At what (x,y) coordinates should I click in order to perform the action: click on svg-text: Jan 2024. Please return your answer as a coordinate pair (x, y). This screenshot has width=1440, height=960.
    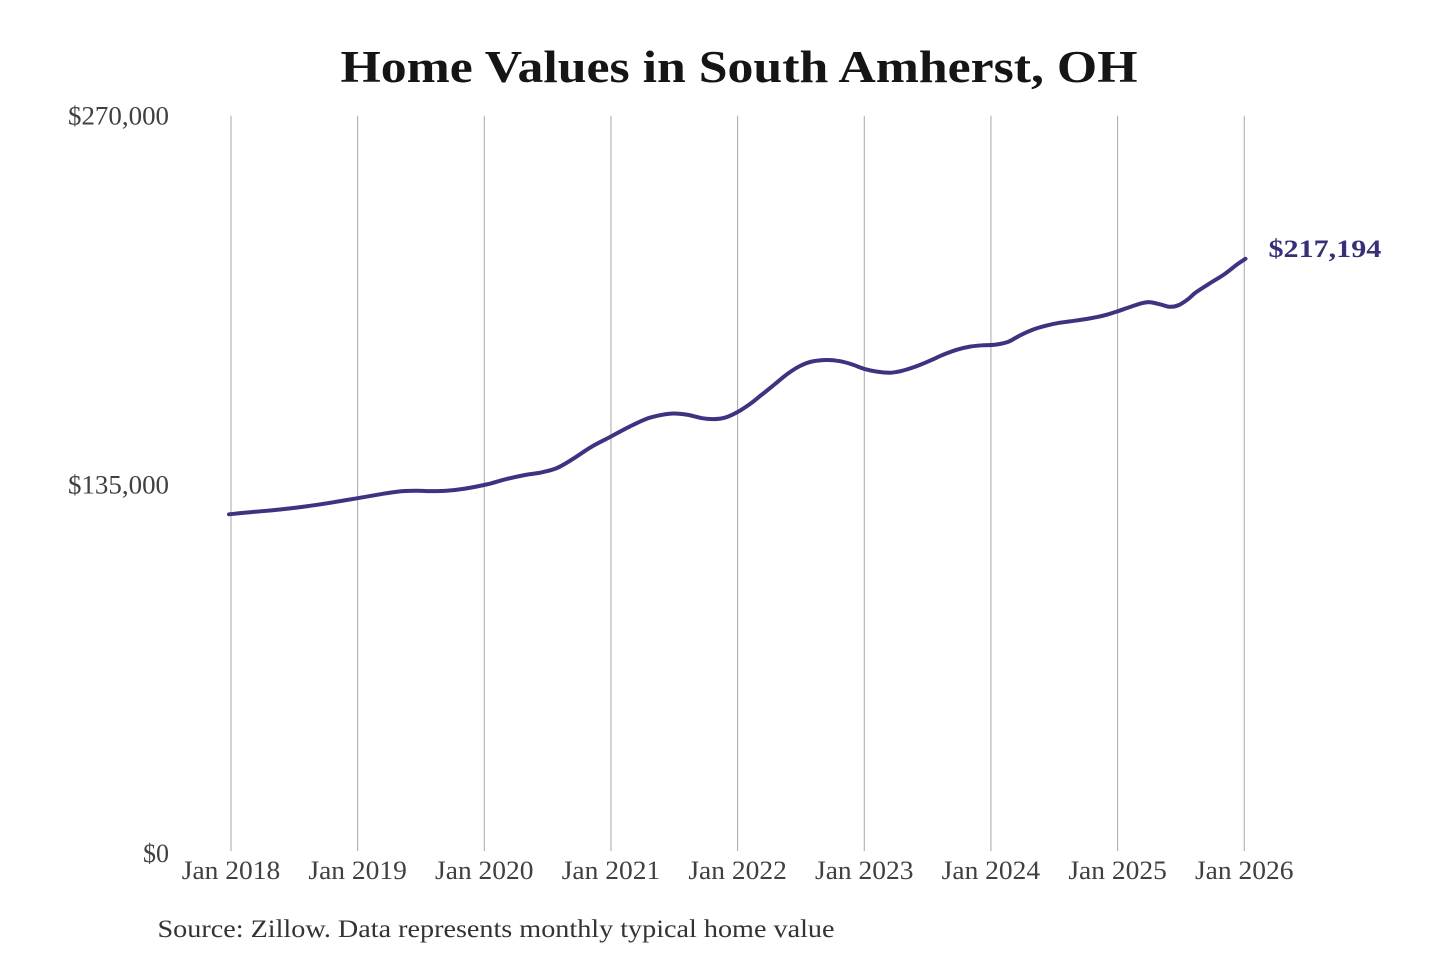
    Looking at the image, I should click on (991, 870).